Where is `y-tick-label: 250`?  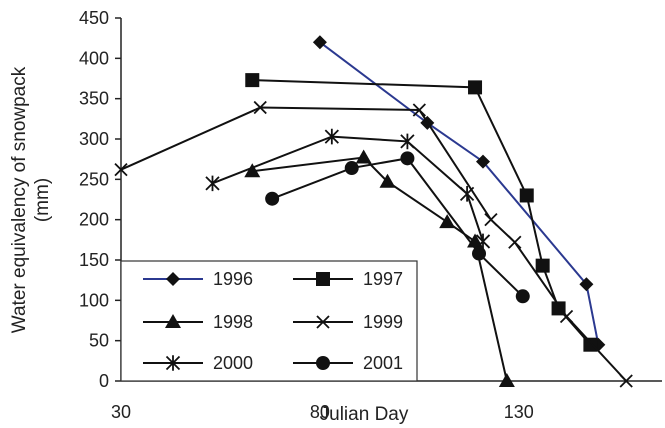 y-tick-label: 250 is located at coordinates (94, 179).